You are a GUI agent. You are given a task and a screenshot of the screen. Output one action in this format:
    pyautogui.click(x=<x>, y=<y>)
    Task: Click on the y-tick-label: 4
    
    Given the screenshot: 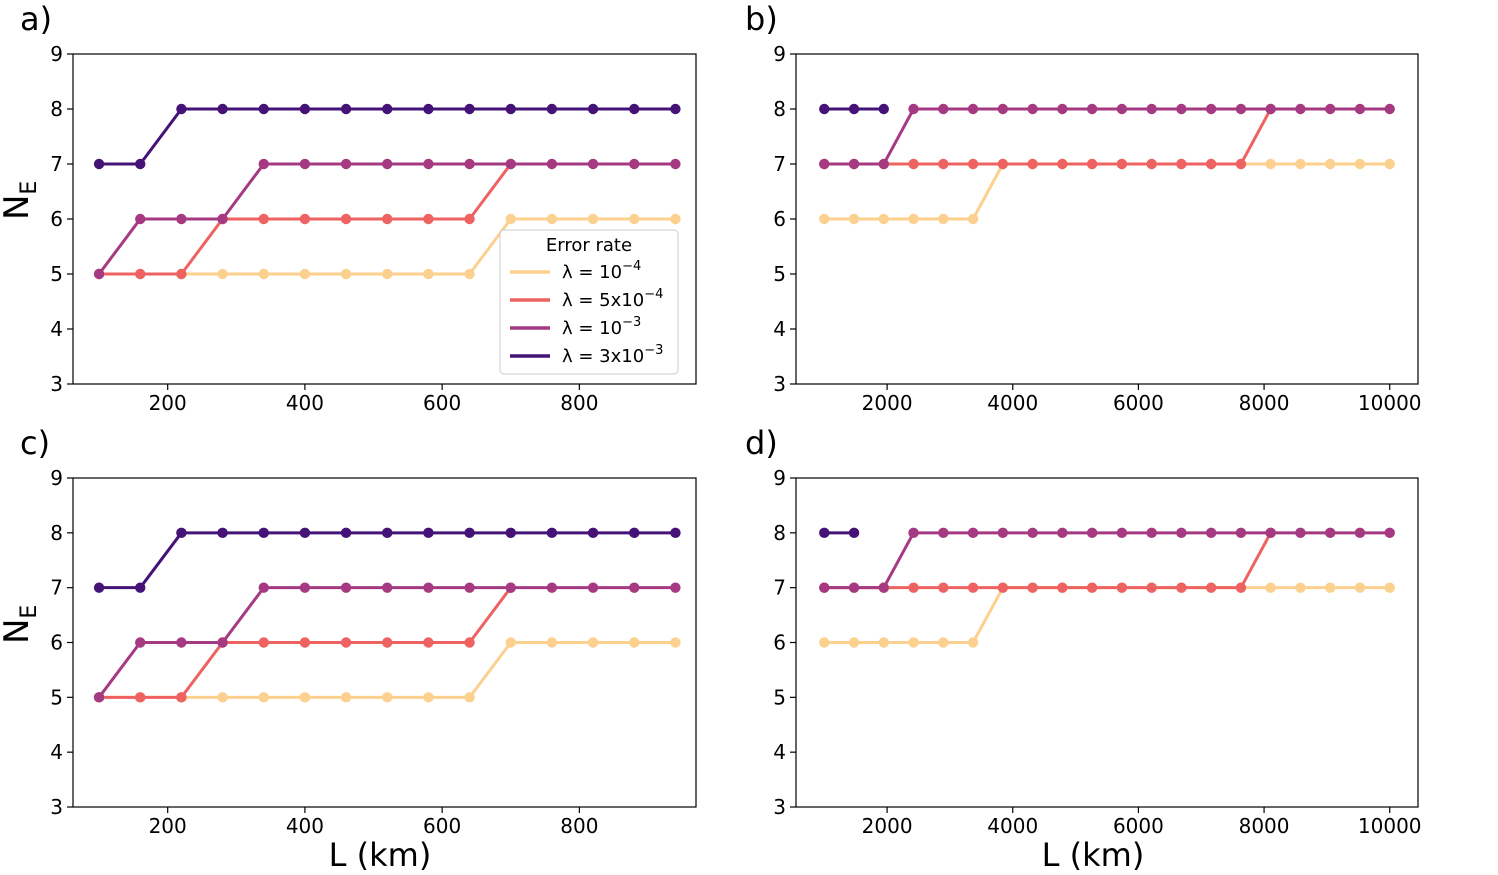 What is the action you would take?
    pyautogui.click(x=779, y=752)
    